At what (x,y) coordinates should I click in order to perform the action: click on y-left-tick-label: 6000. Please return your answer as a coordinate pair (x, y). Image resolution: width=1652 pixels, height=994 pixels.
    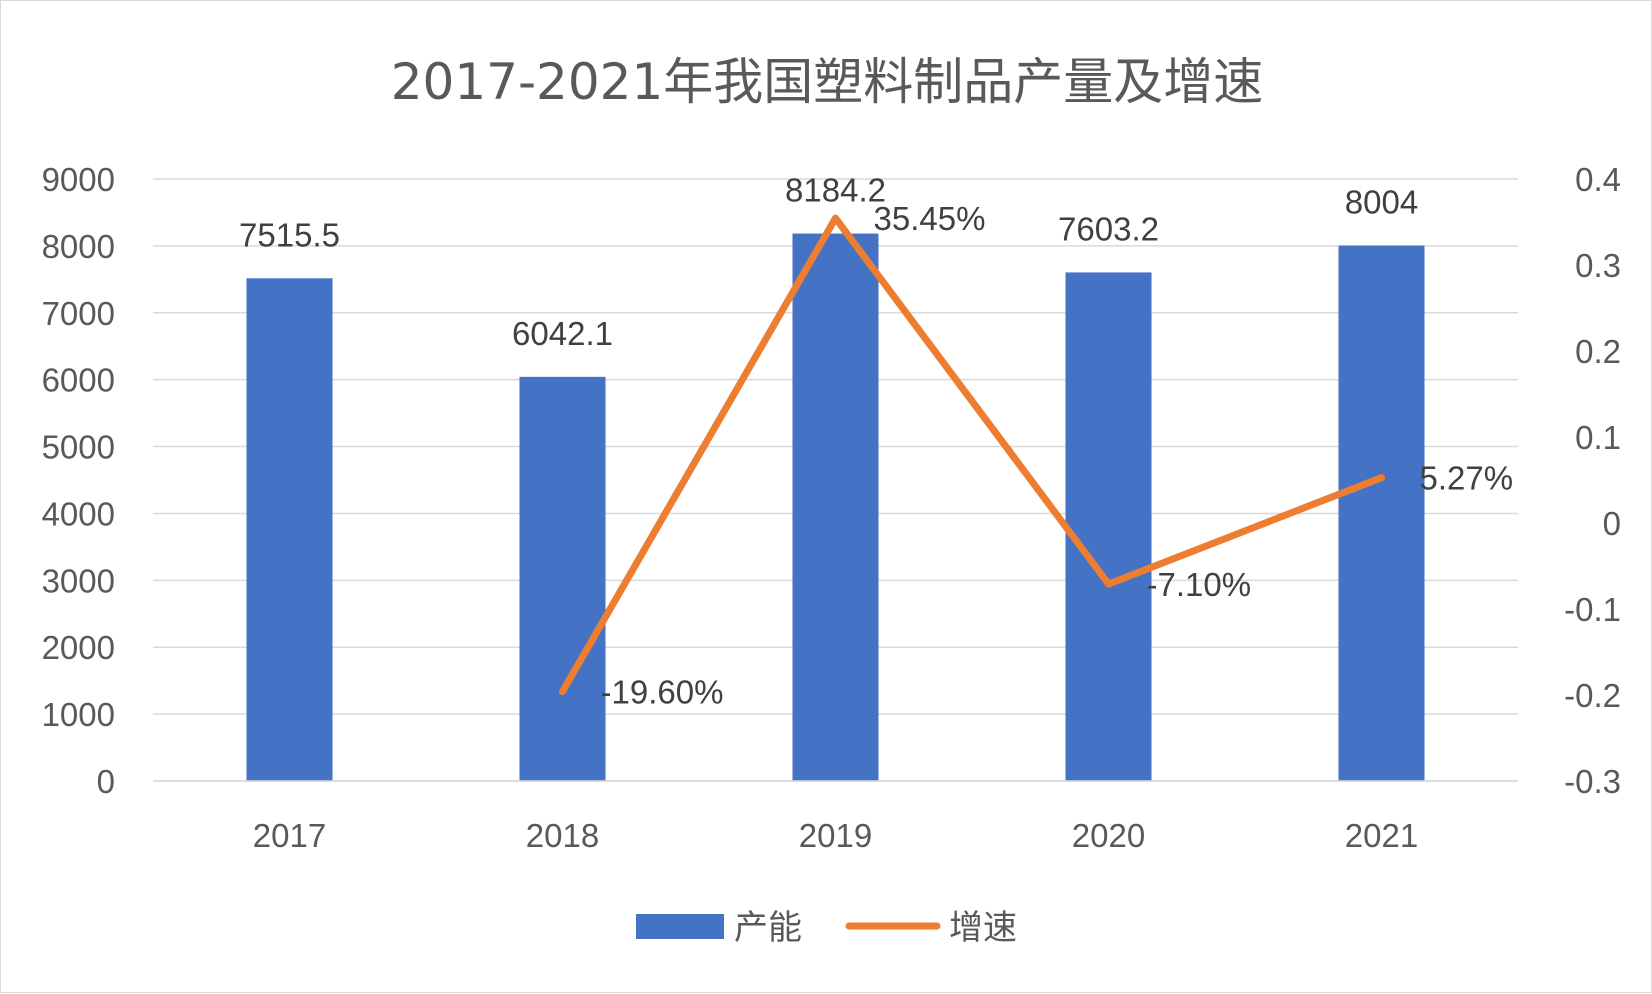
    Looking at the image, I should click on (78, 380).